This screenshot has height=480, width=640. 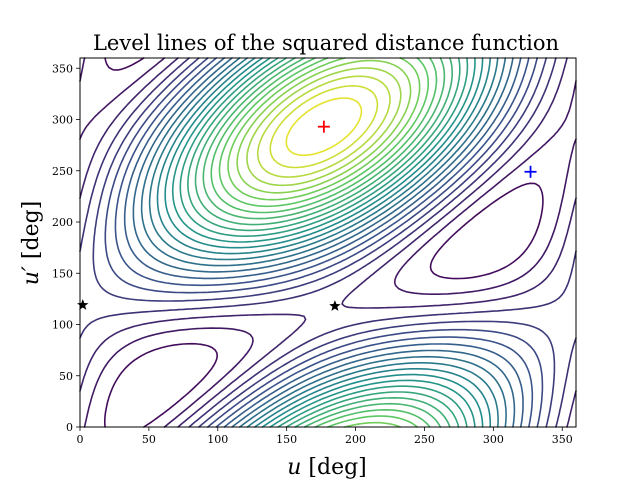 What do you see at coordinates (530, 171) in the screenshot?
I see `minimum-marker` at bounding box center [530, 171].